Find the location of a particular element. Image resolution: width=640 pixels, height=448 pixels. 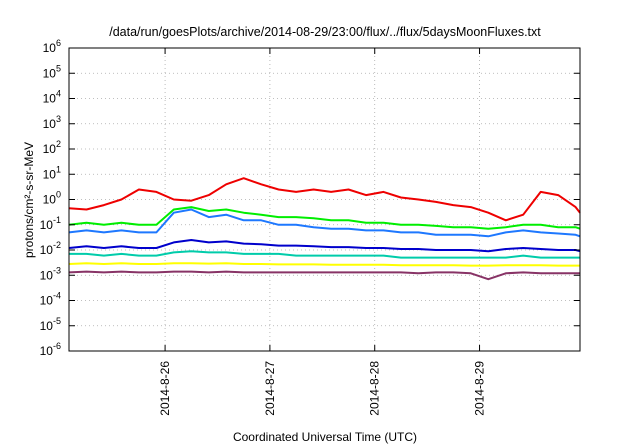

x-tick-label: 2014-8-29 is located at coordinates (480, 388).